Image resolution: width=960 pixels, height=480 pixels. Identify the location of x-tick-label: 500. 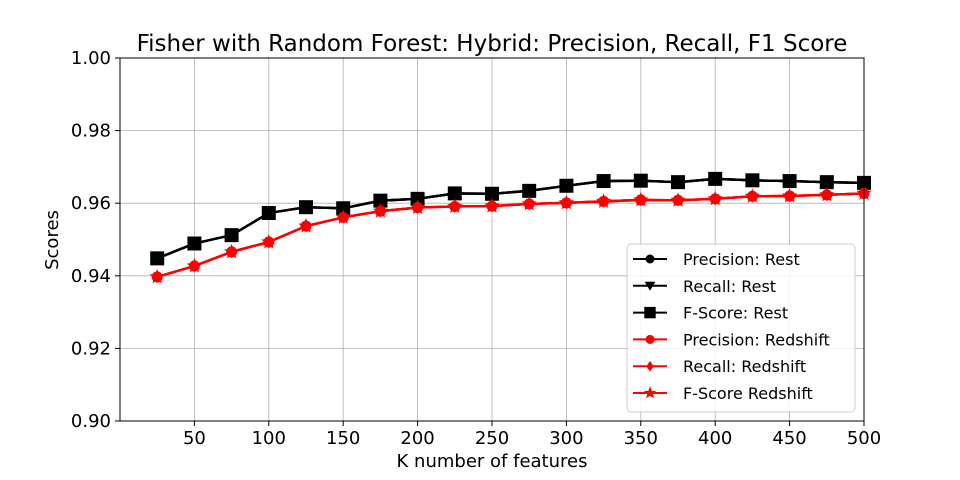
(864, 438).